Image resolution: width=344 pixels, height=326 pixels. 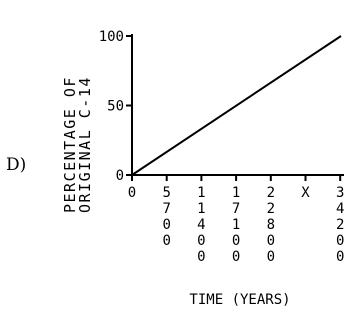 I want to click on y-tick-label-0: 0, so click(x=120, y=176).